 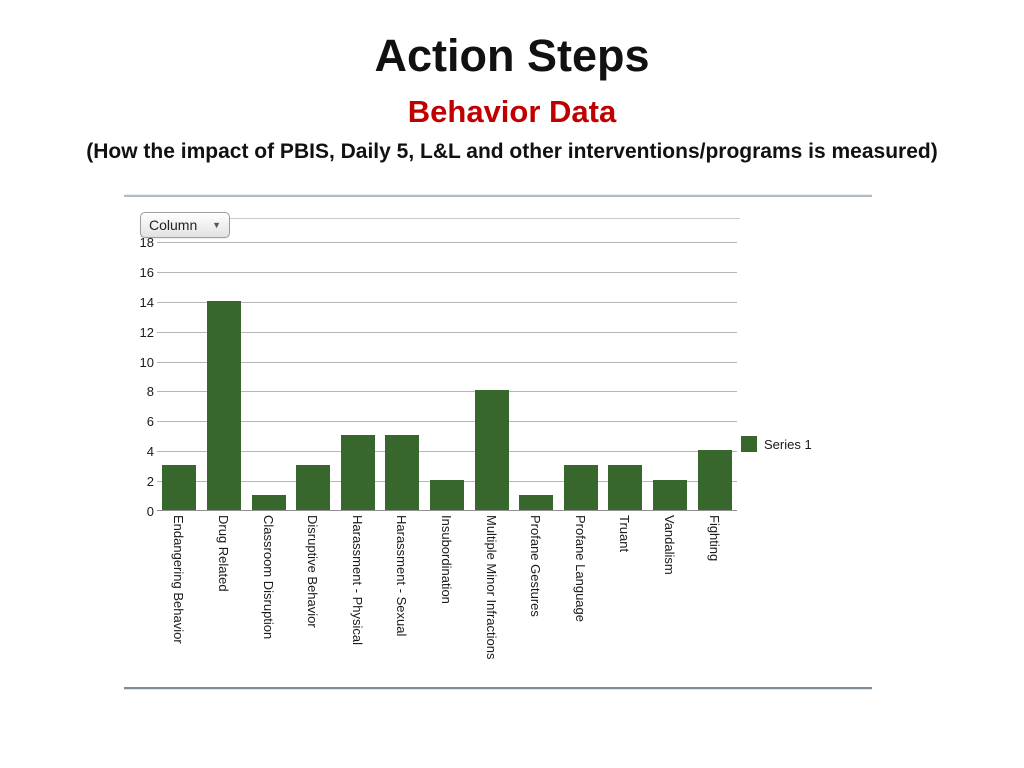 What do you see at coordinates (150, 511) in the screenshot?
I see `y-axis-tick-label: 0` at bounding box center [150, 511].